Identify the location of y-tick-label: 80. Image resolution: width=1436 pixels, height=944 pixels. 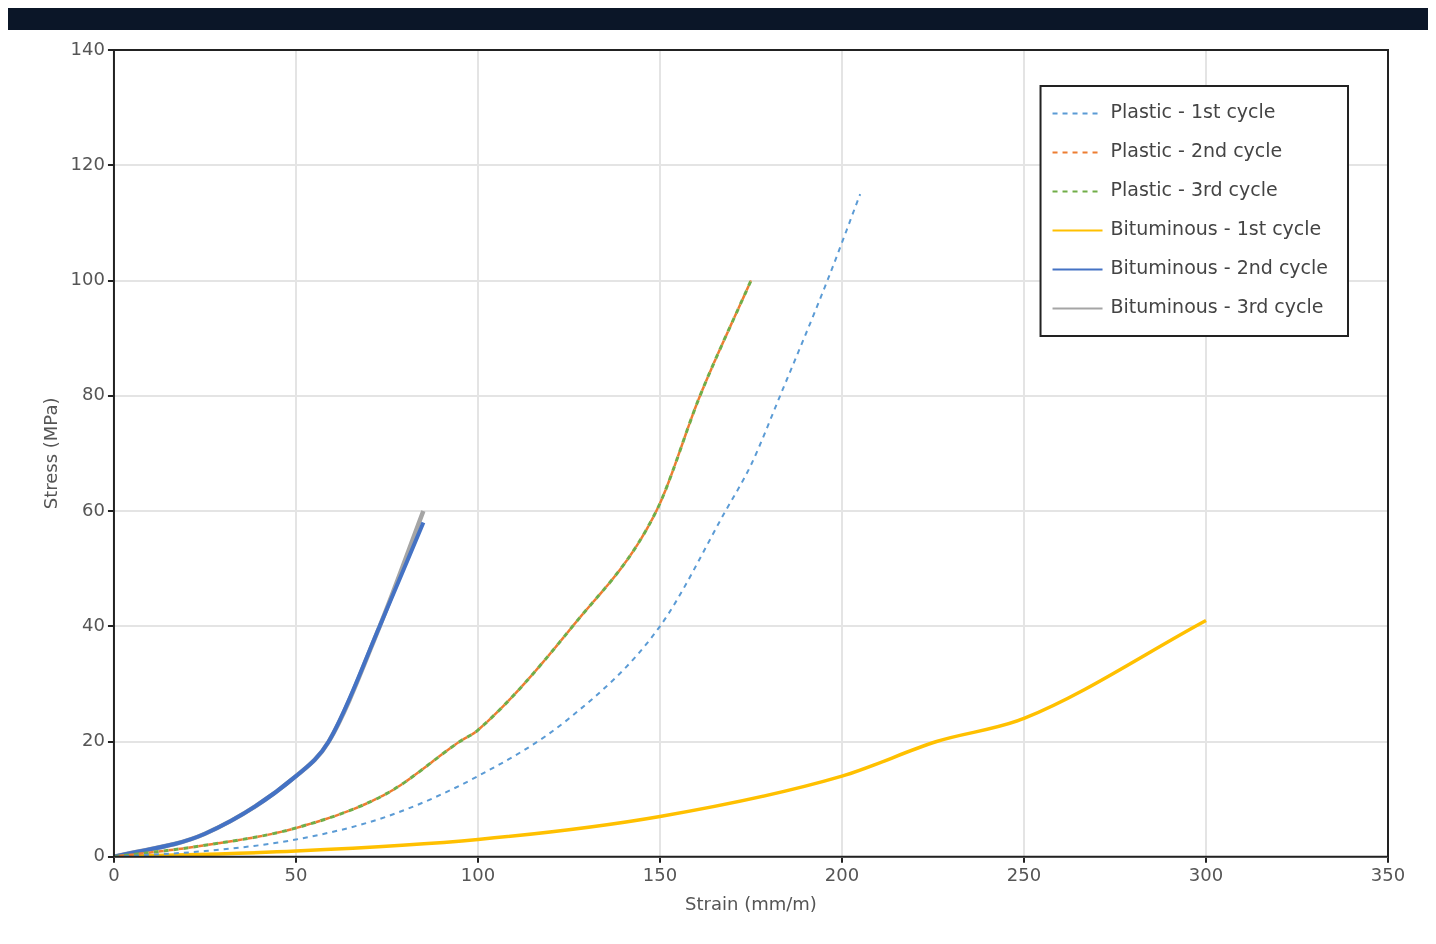
(93, 394).